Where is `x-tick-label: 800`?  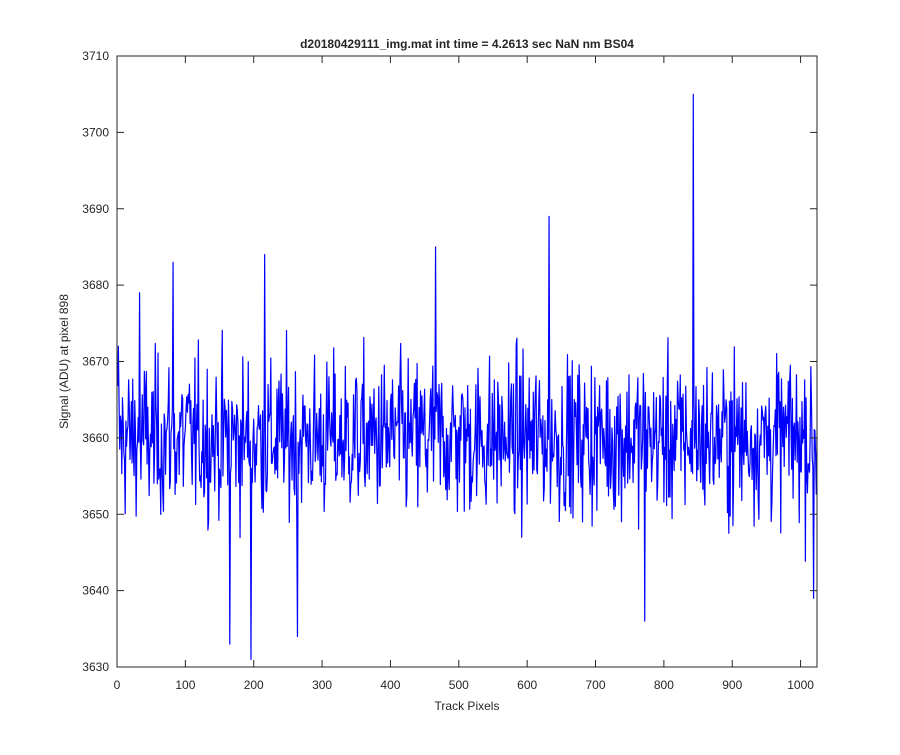
x-tick-label: 800 is located at coordinates (664, 685).